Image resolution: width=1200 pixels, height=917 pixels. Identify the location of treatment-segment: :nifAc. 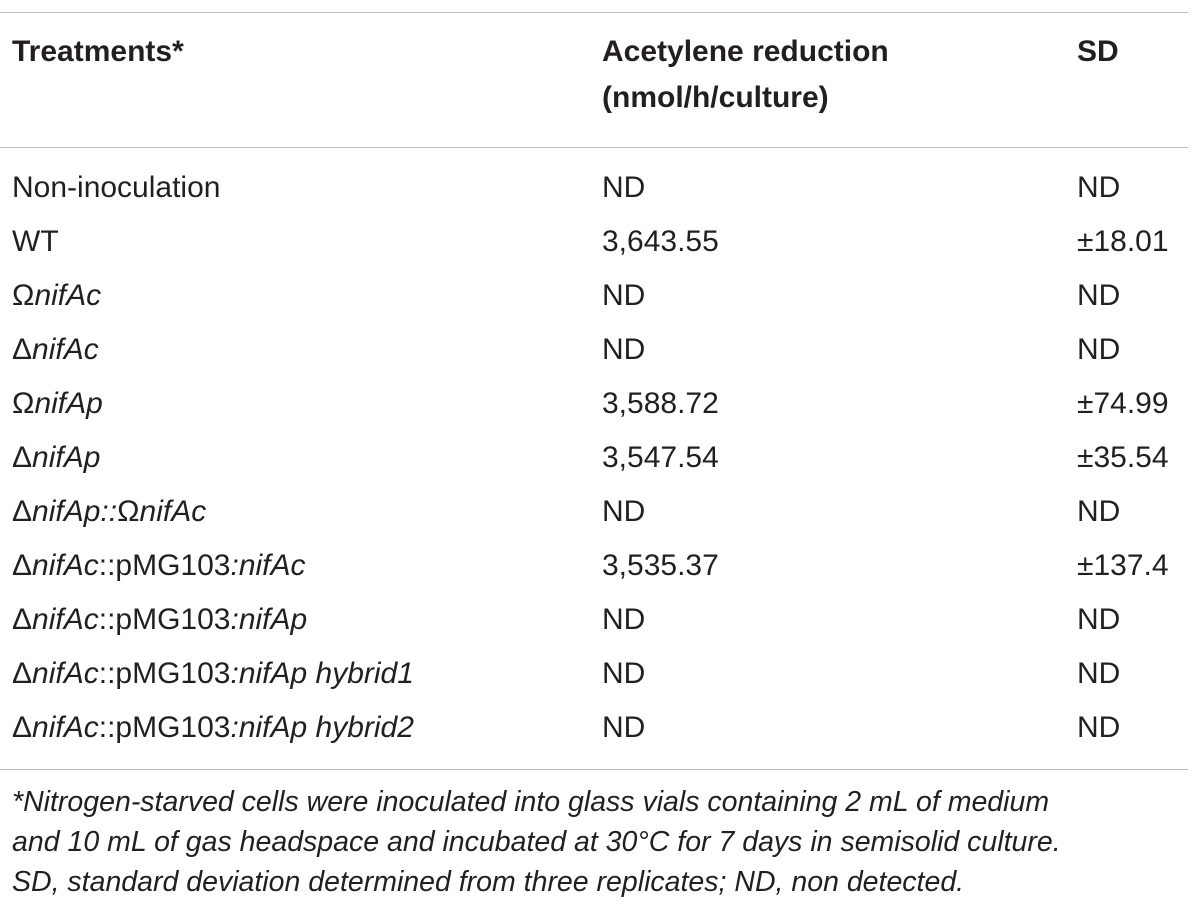
(268, 565).